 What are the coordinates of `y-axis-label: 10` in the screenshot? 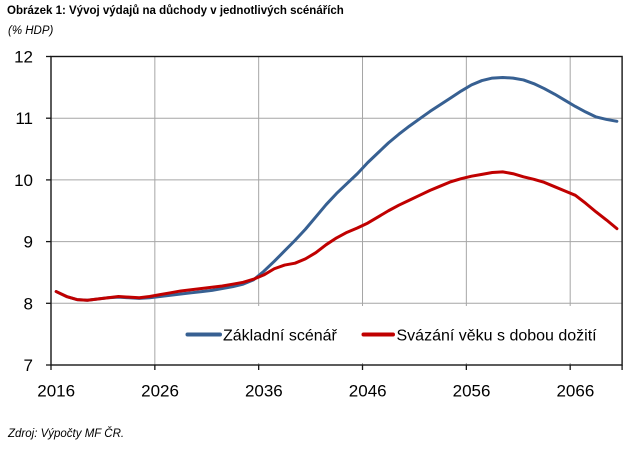 It's located at (23, 180).